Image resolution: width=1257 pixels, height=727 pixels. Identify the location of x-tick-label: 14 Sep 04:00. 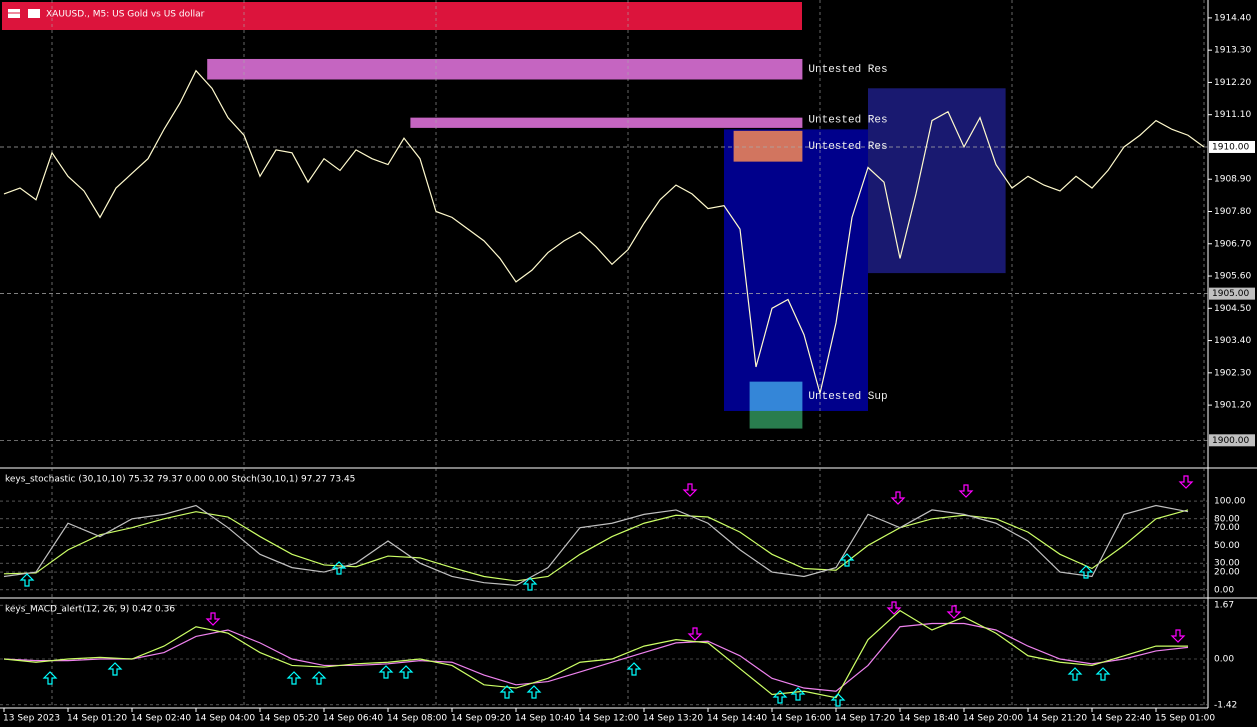
(225, 719).